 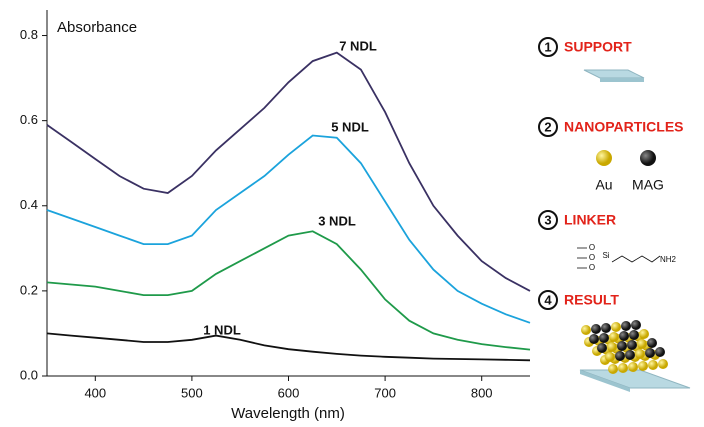 I want to click on step-number: 3, so click(x=547, y=219).